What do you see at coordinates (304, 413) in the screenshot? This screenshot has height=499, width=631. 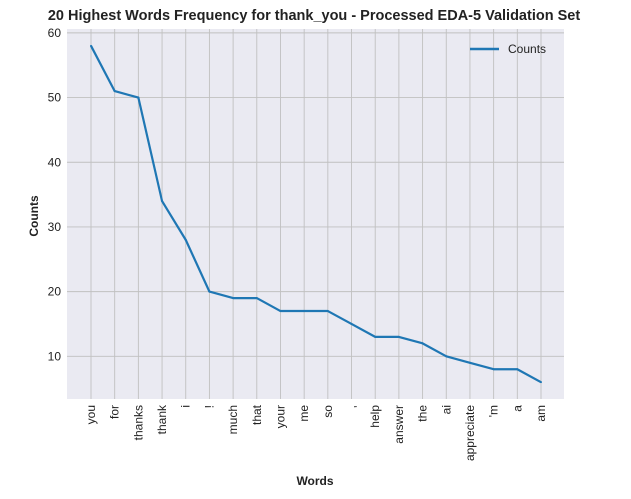 I see `x-tick-label: me` at bounding box center [304, 413].